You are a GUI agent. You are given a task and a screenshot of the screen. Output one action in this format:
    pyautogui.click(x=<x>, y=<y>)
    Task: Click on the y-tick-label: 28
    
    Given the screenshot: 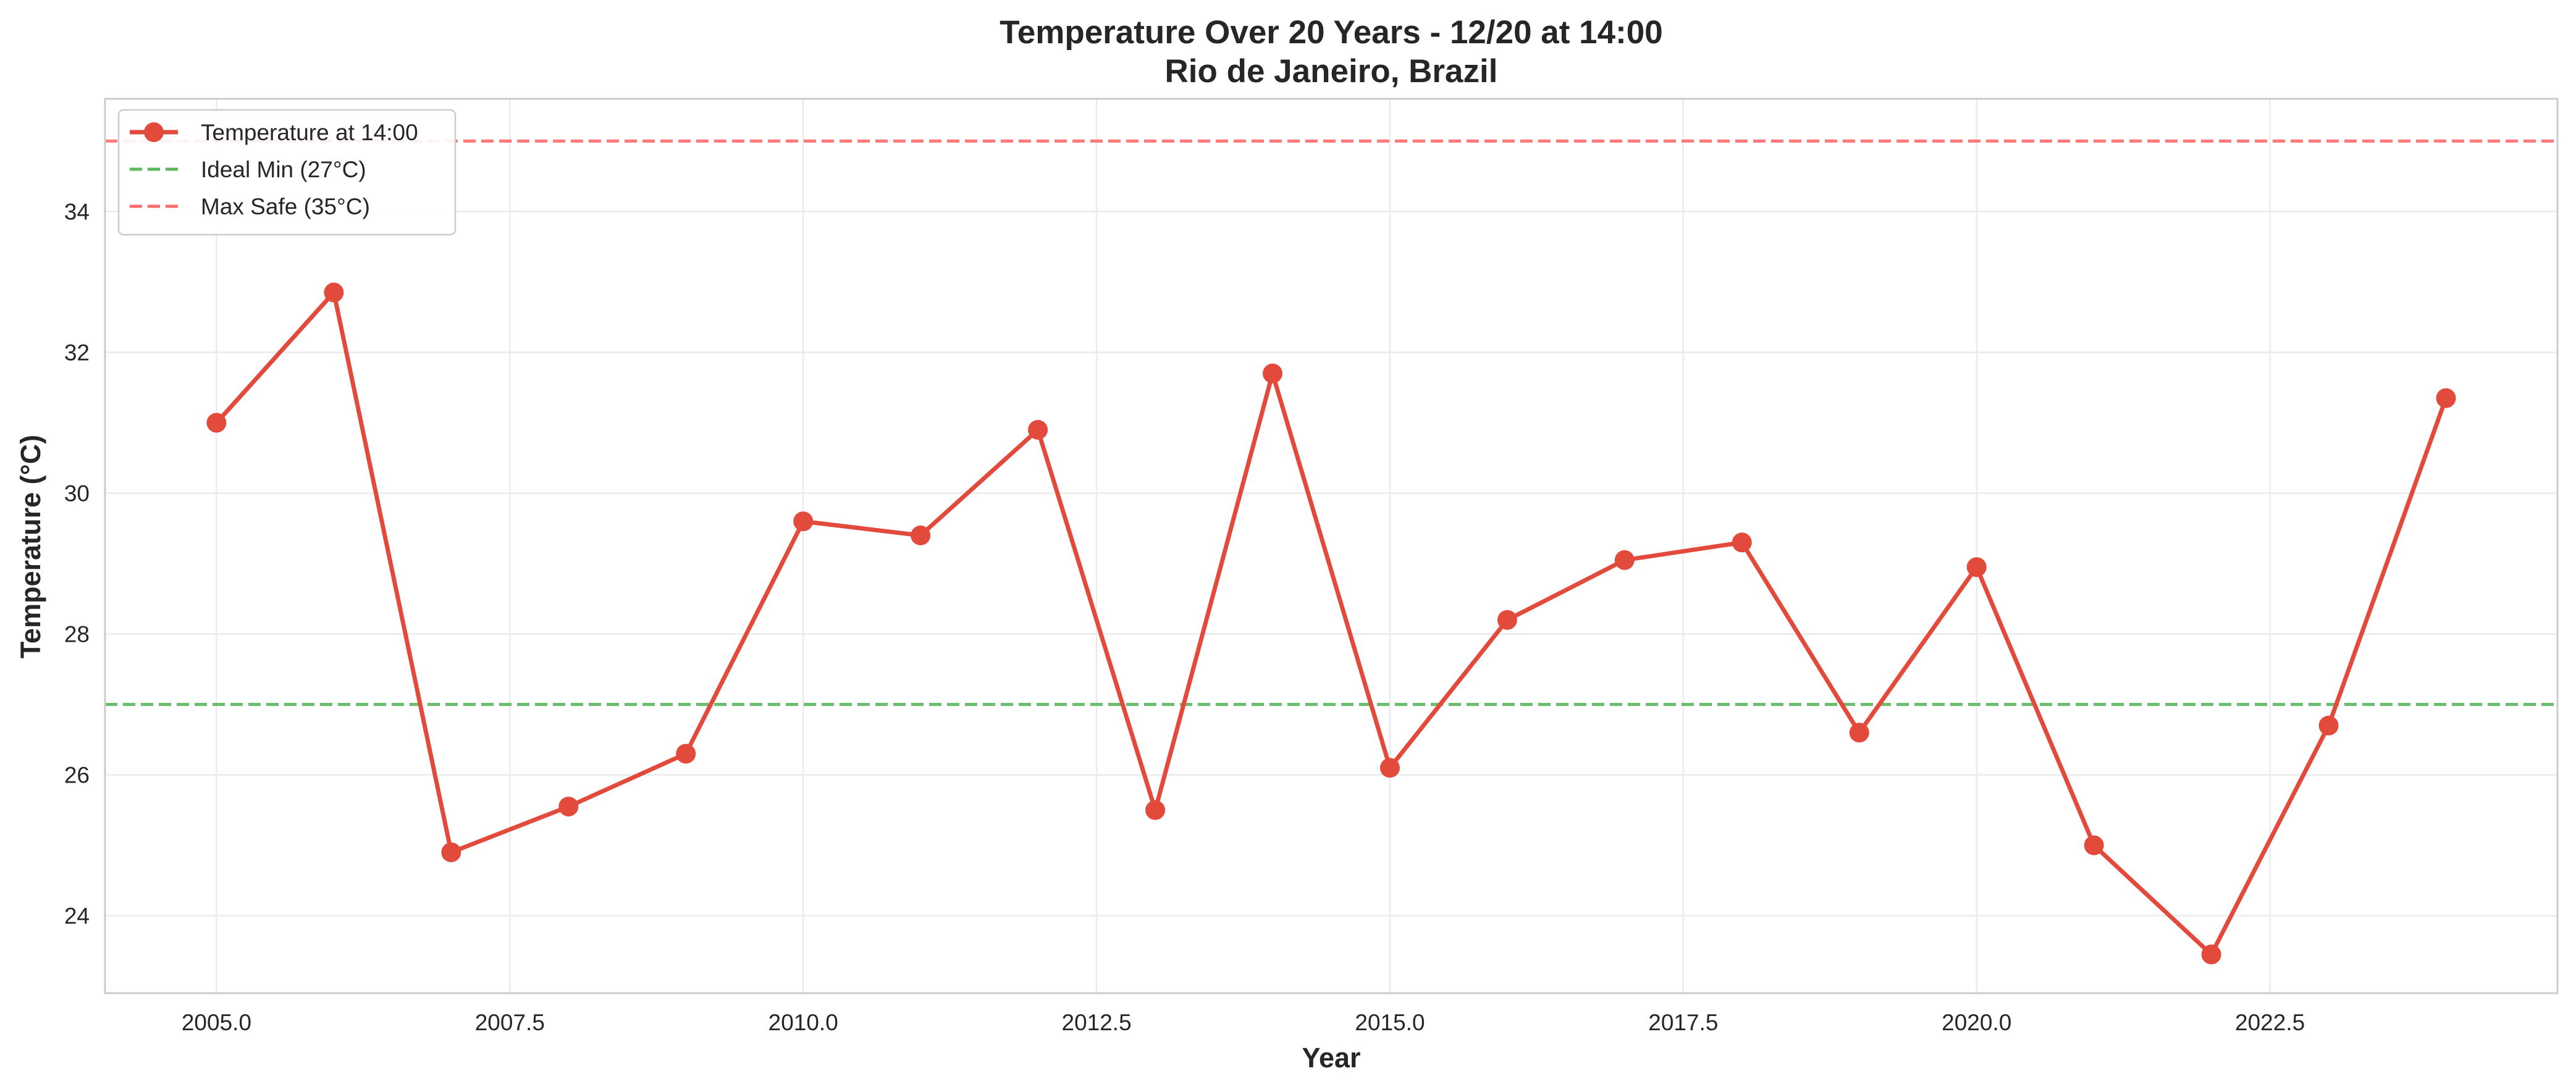 What is the action you would take?
    pyautogui.click(x=77, y=634)
    